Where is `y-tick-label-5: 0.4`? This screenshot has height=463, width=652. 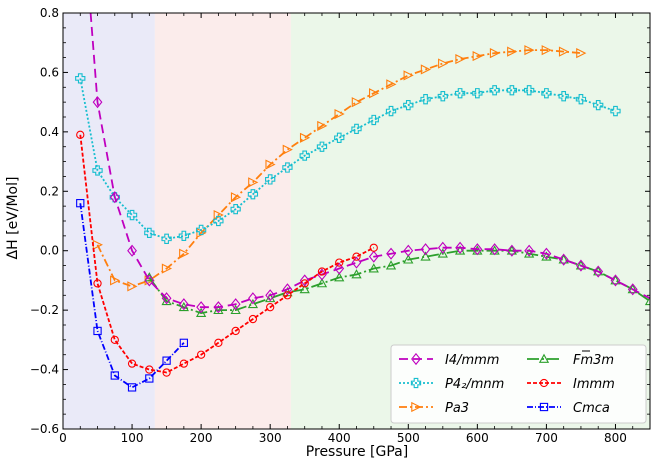 y-tick-label-5: 0.4 is located at coordinates (49, 132).